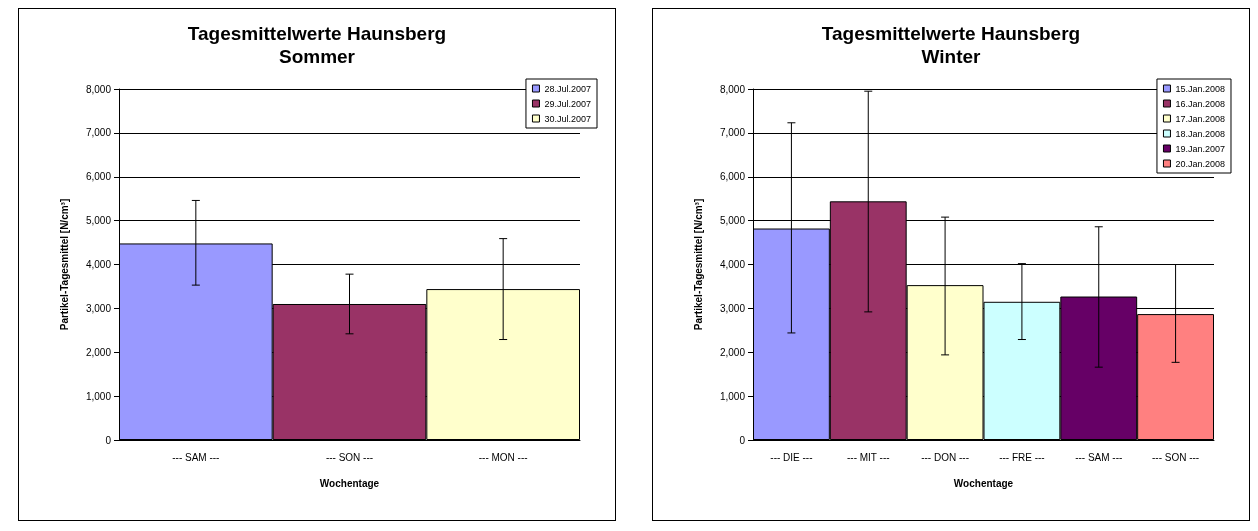 The image size is (1258, 531). Describe the element at coordinates (1022, 457) in the screenshot. I see `x-tick-label: --- FRE ---` at that location.